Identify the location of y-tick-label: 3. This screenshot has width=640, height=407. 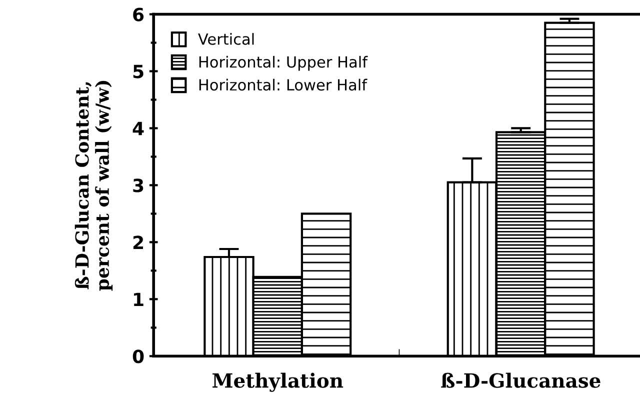
(138, 185).